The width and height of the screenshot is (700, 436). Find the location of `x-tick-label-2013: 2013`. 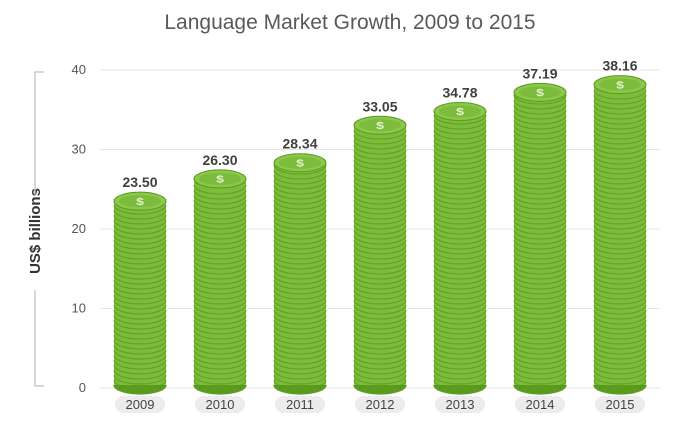

x-tick-label-2013: 2013 is located at coordinates (460, 404).